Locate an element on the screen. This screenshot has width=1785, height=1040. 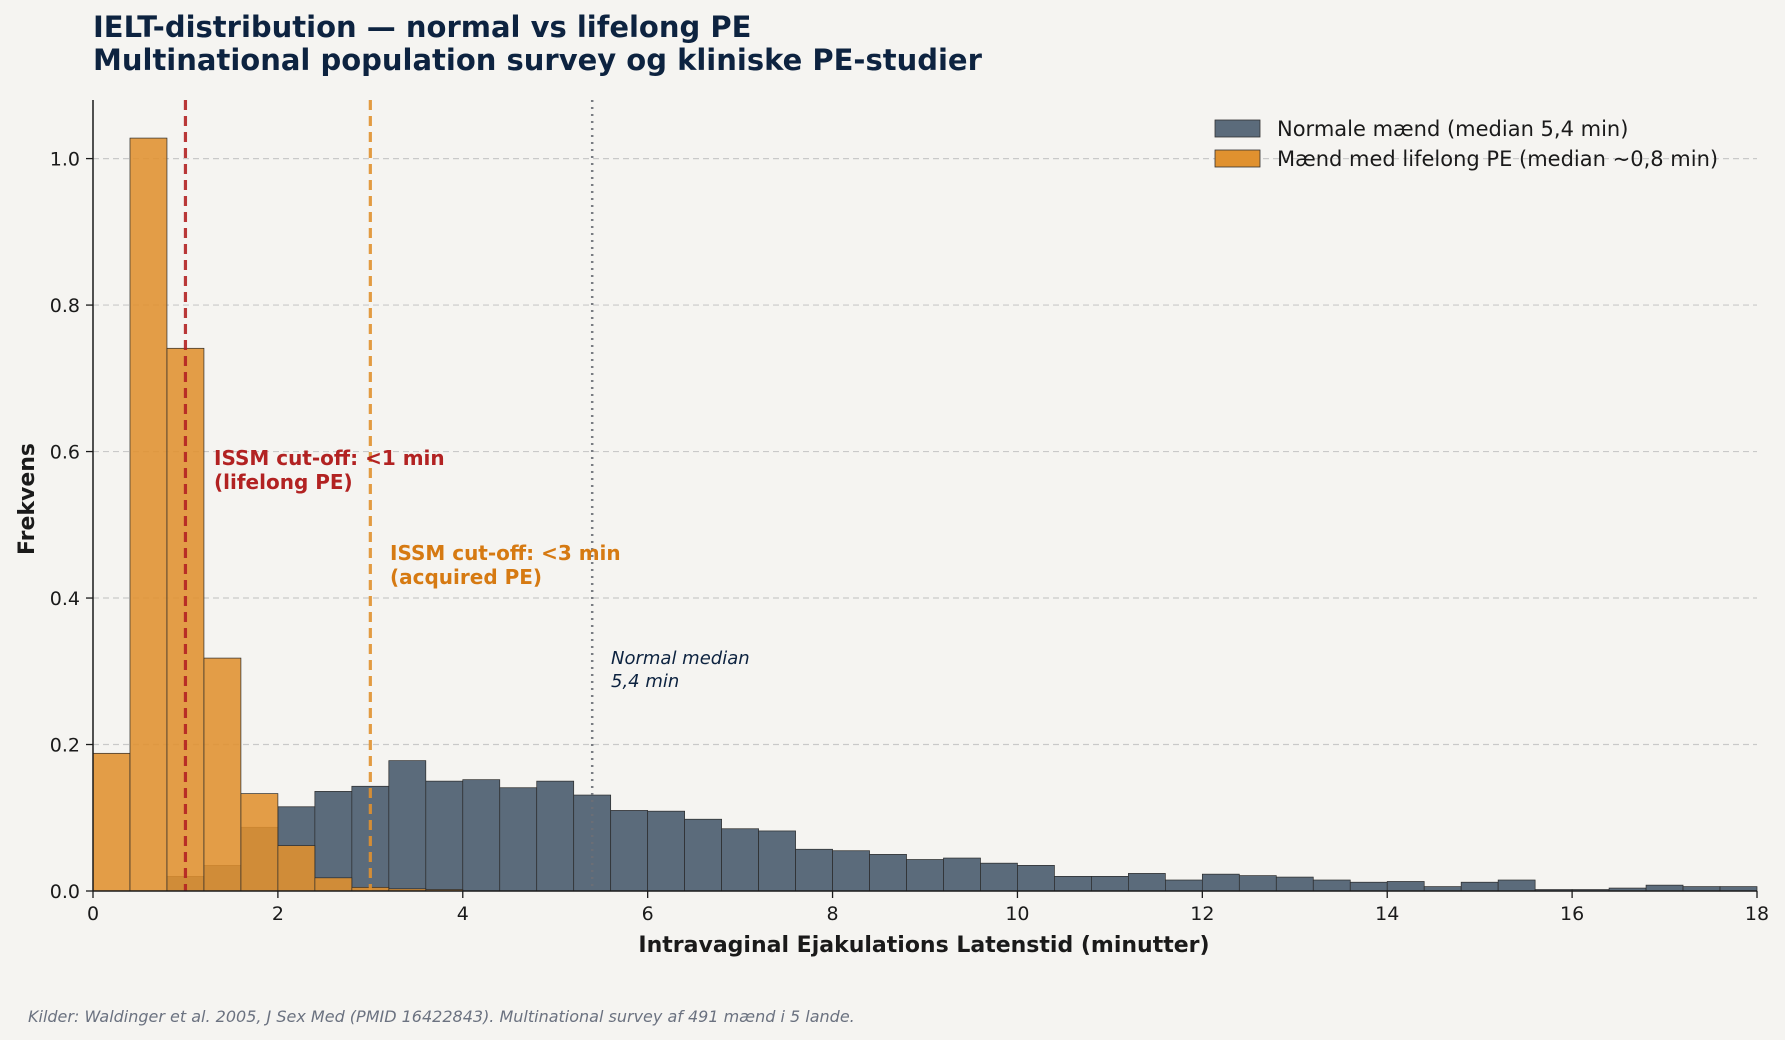
x-tick-label-7: 14 is located at coordinates (1387, 914).